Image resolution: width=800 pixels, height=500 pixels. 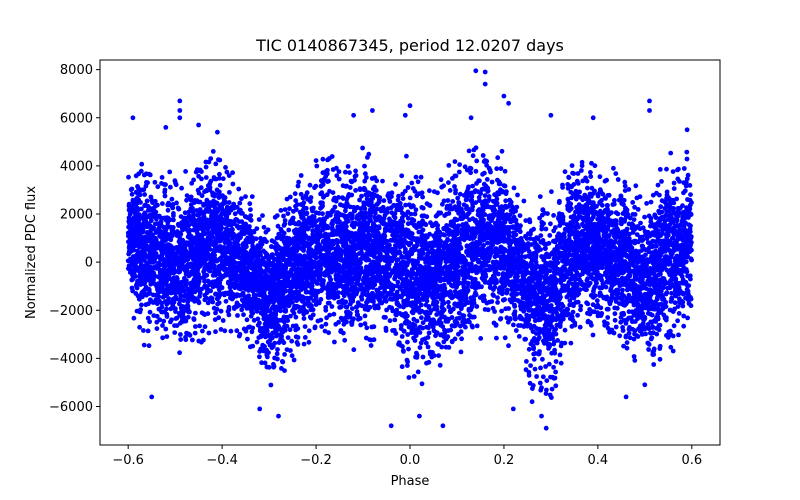 I want to click on chart-title: TIC 0140867345, period 12.0207 days, so click(x=409, y=45).